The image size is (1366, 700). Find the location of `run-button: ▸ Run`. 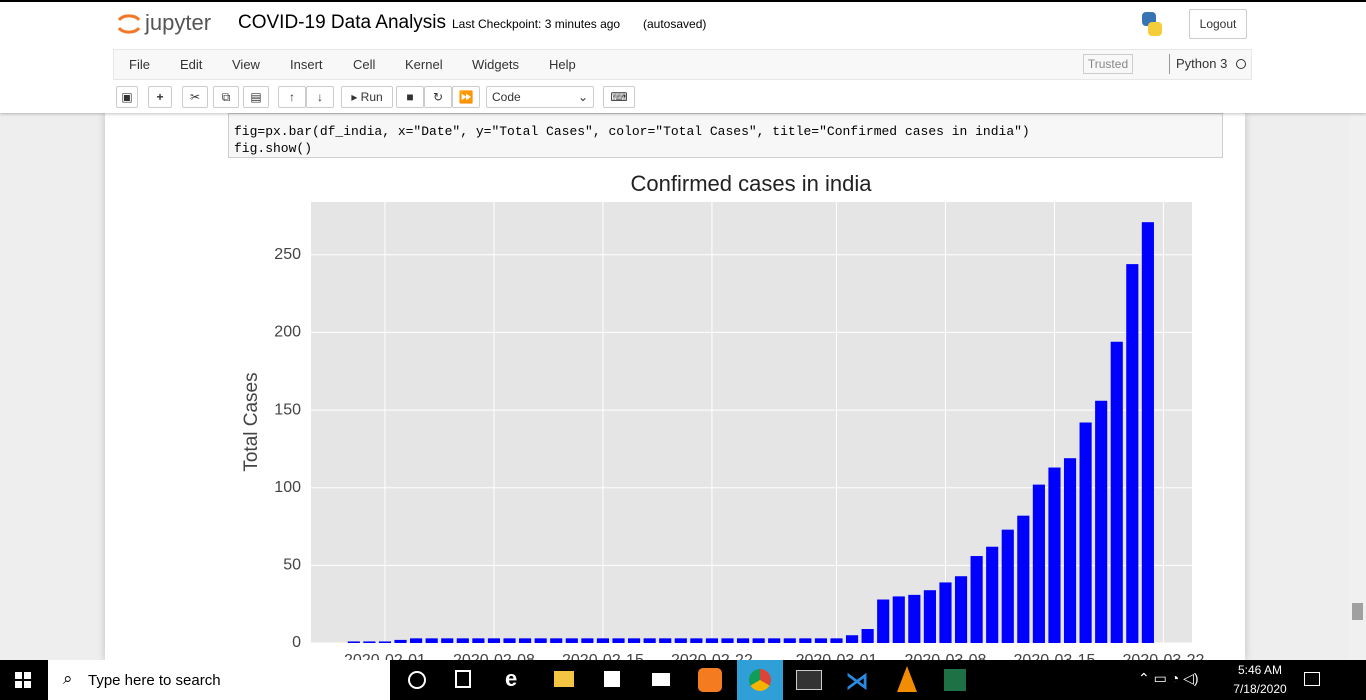

run-button: ▸ Run is located at coordinates (367, 97).